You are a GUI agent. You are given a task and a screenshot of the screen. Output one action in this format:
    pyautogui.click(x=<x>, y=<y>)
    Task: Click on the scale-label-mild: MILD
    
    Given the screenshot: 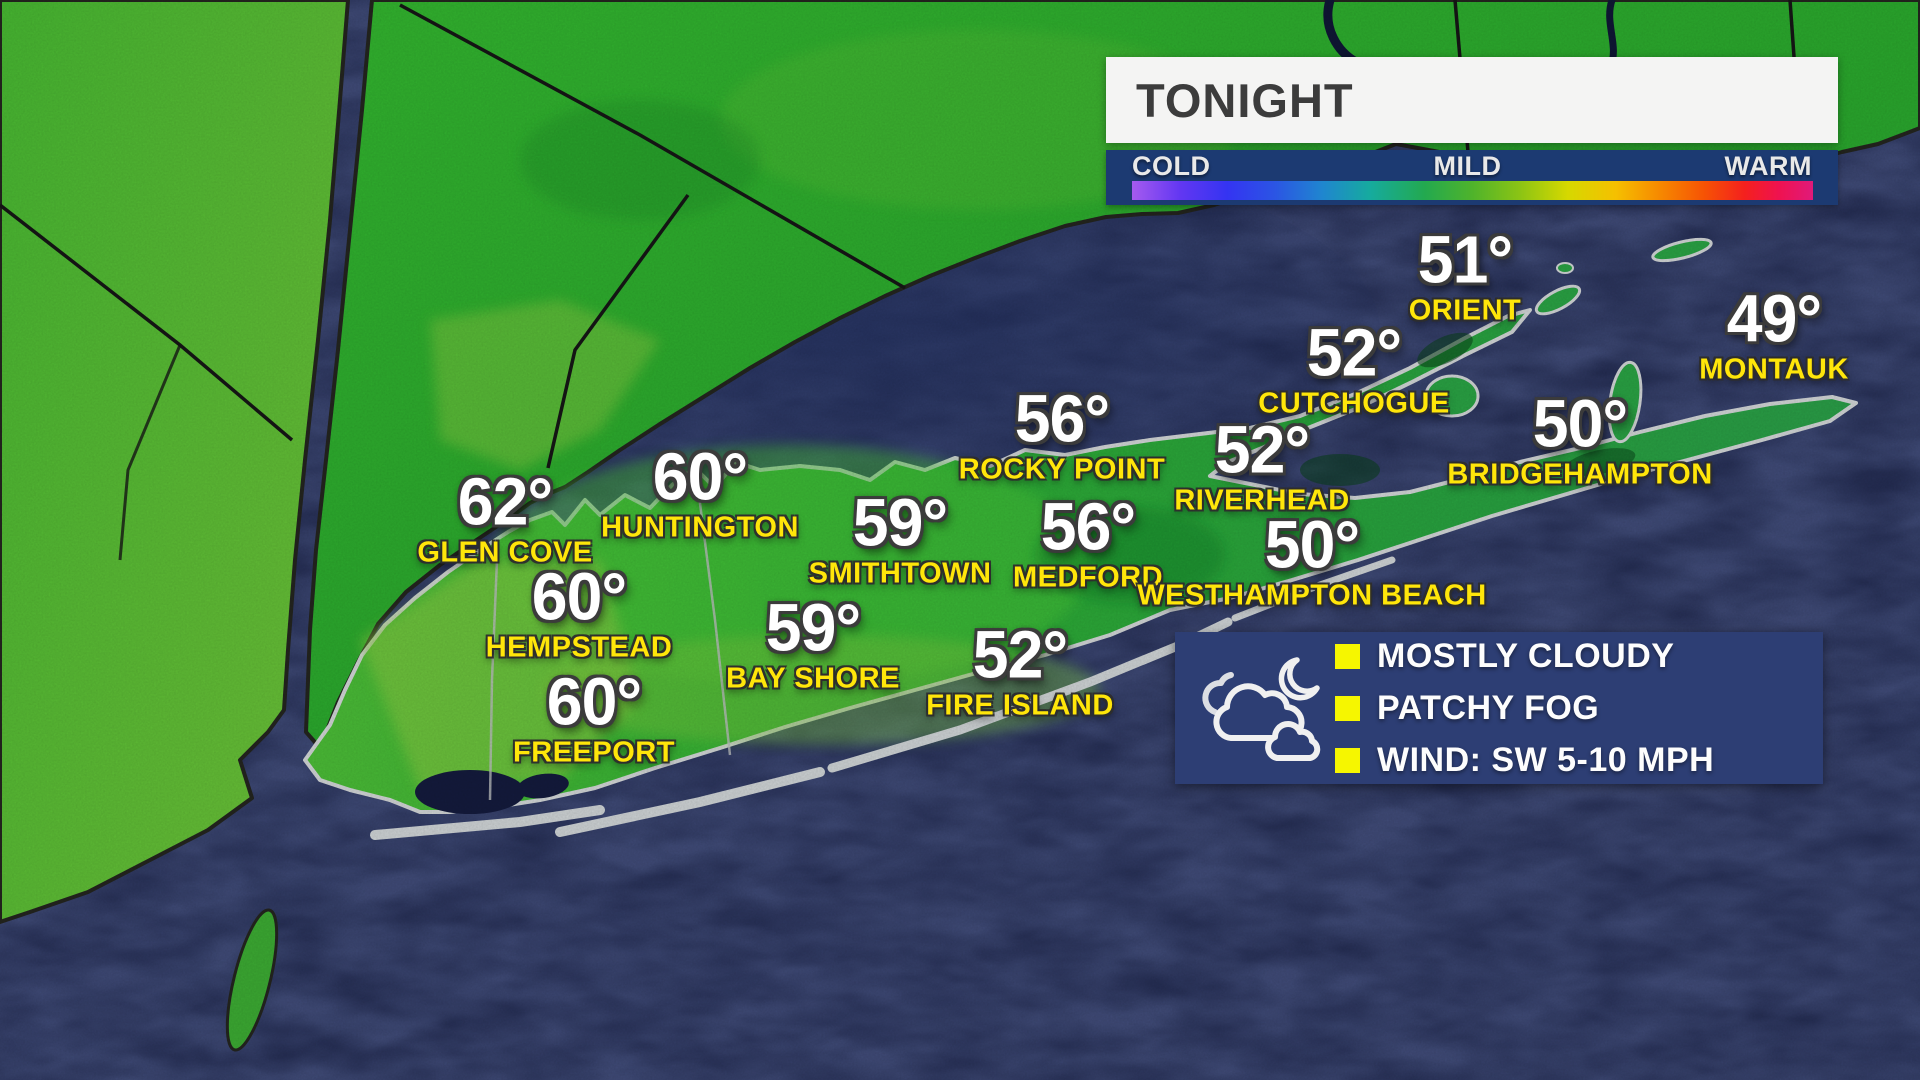 What is the action you would take?
    pyautogui.click(x=1467, y=166)
    